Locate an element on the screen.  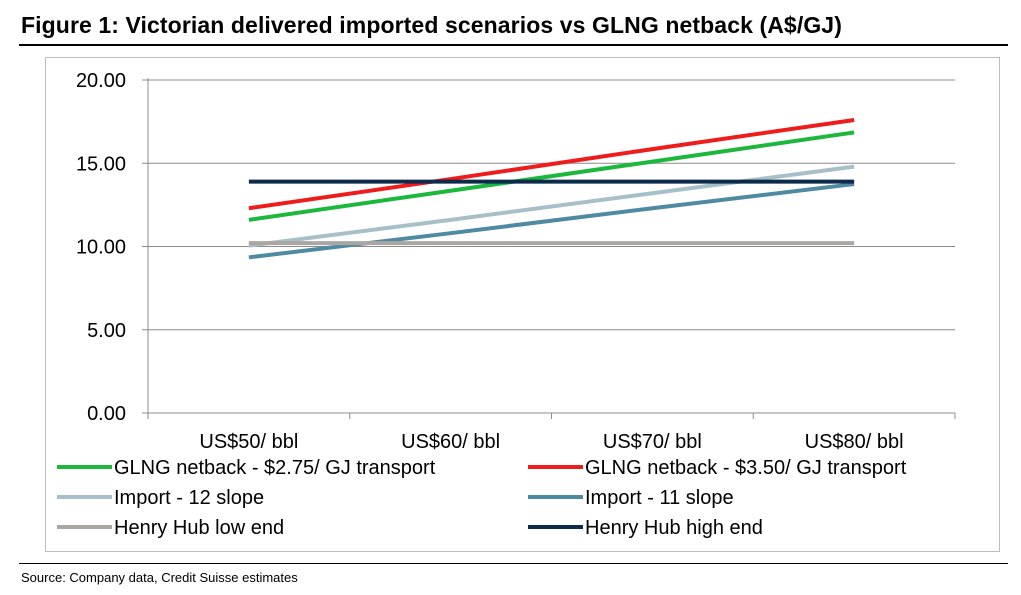
x-tick-label: US$80/ bbl is located at coordinates (854, 442).